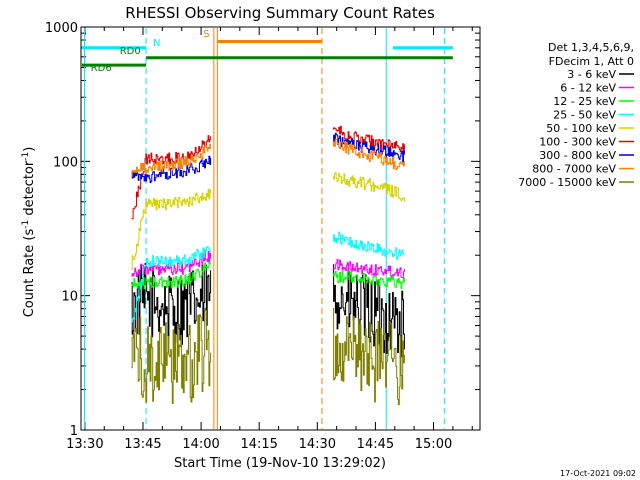  What do you see at coordinates (29, 273) in the screenshot?
I see `ylabel-main: Count Rate (s` at bounding box center [29, 273].